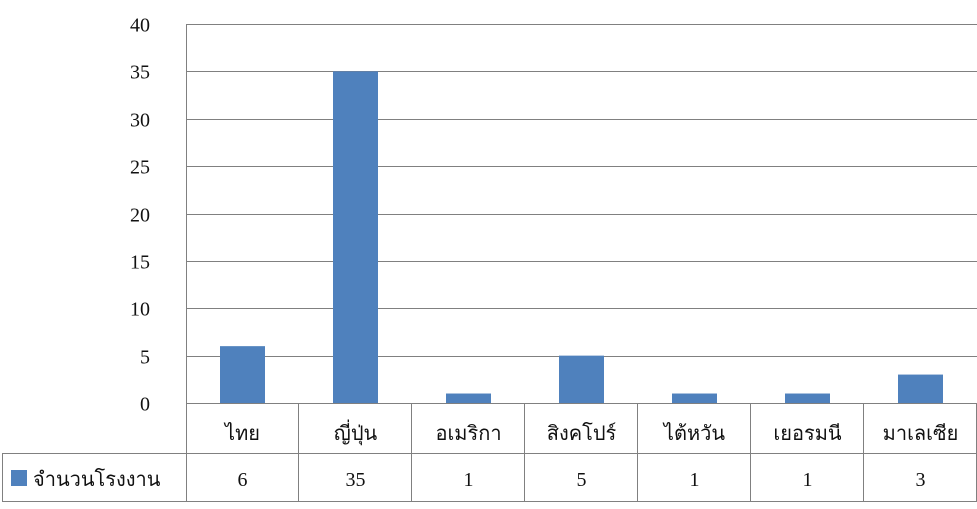 This screenshot has width=977, height=509. Describe the element at coordinates (468, 434) in the screenshot. I see `category-label: อเมริกา` at that location.